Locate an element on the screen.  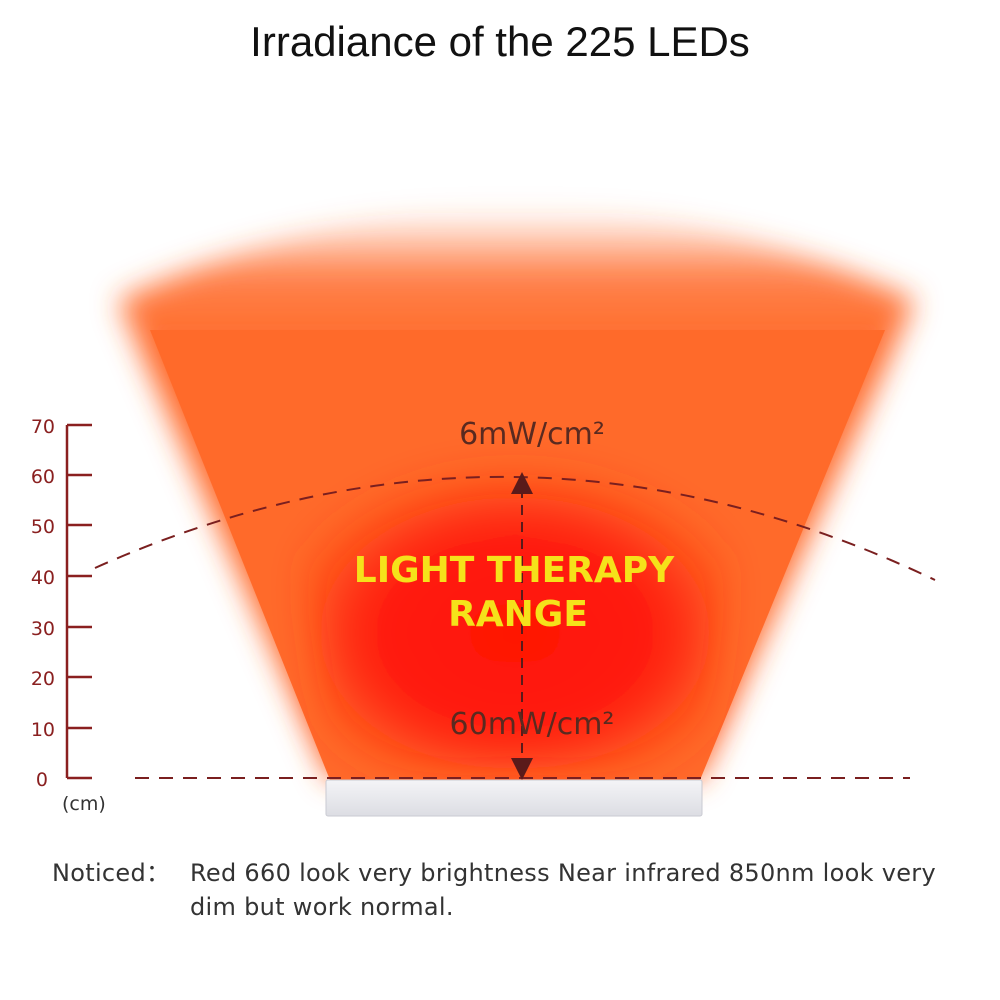
range-arrow is located at coordinates (522, 626).